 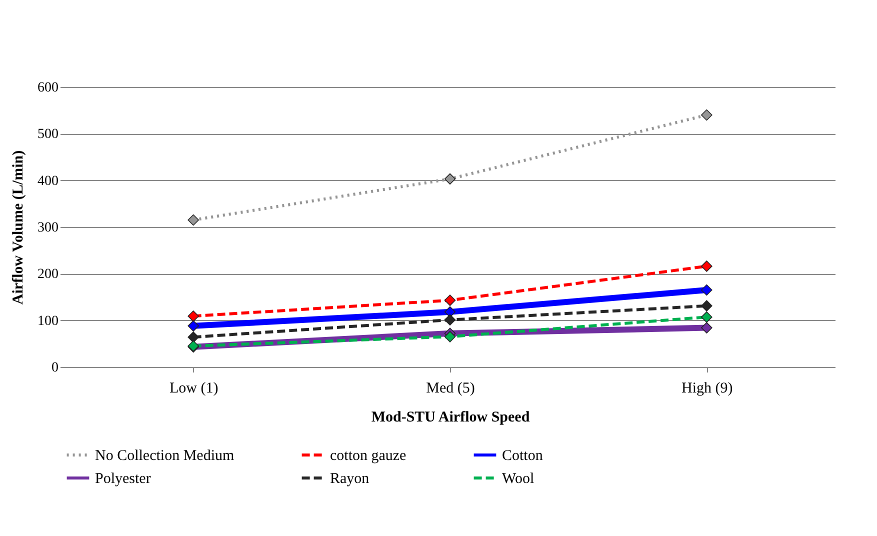 What do you see at coordinates (518, 479) in the screenshot?
I see `legend-label: Wool` at bounding box center [518, 479].